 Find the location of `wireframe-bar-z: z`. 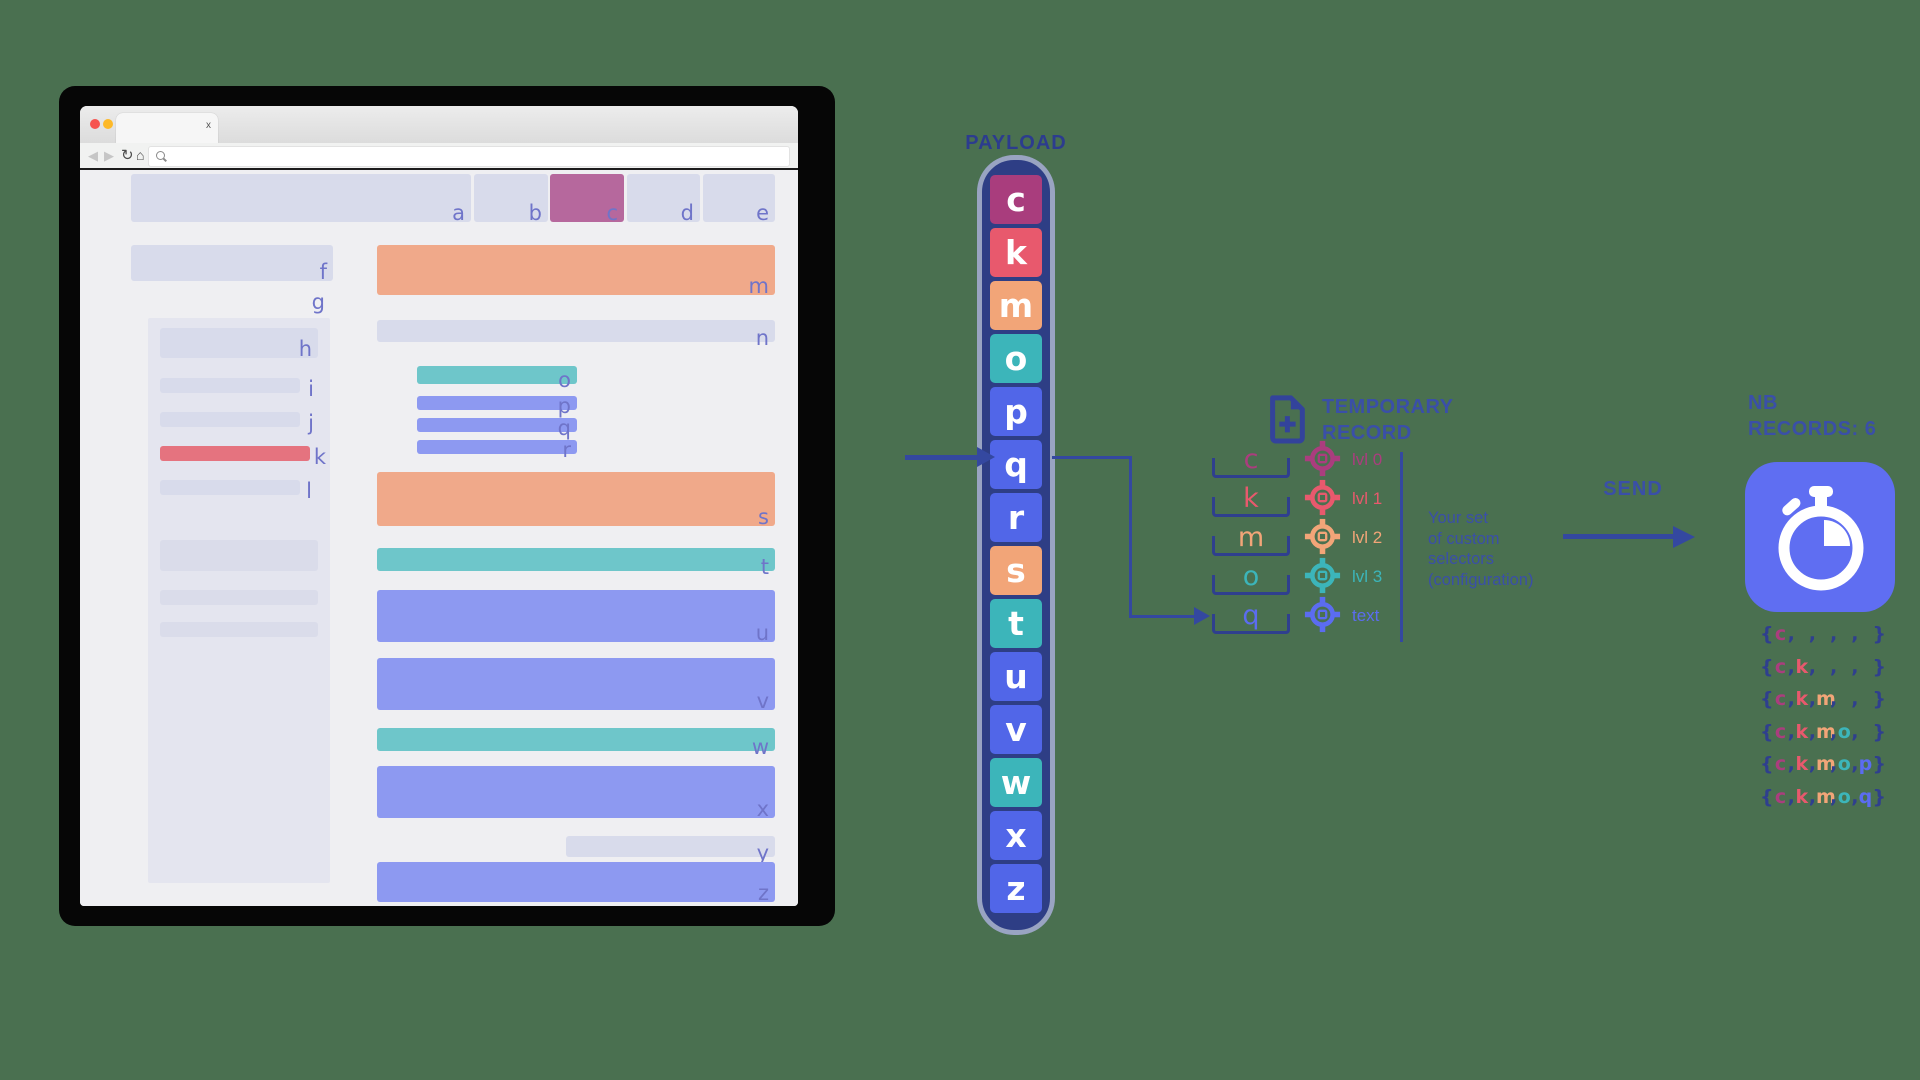

wireframe-bar-z: z is located at coordinates (576, 883).